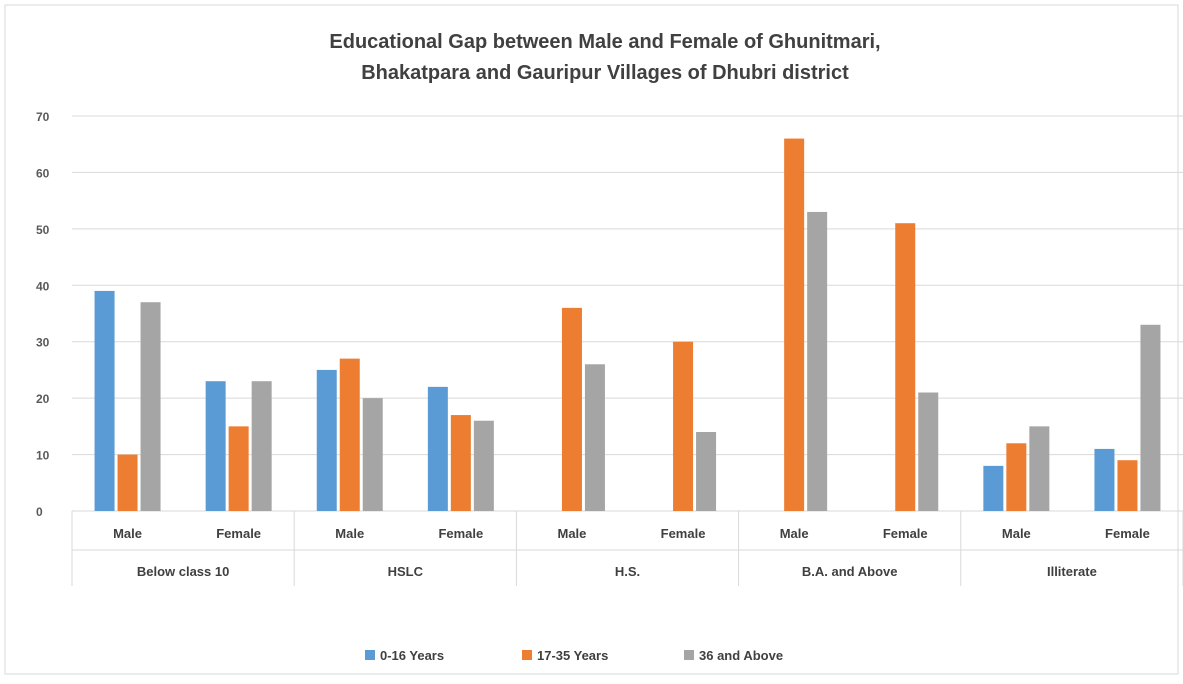 Image resolution: width=1183 pixels, height=684 pixels. What do you see at coordinates (43, 117) in the screenshot?
I see `y-tick-label: 70` at bounding box center [43, 117].